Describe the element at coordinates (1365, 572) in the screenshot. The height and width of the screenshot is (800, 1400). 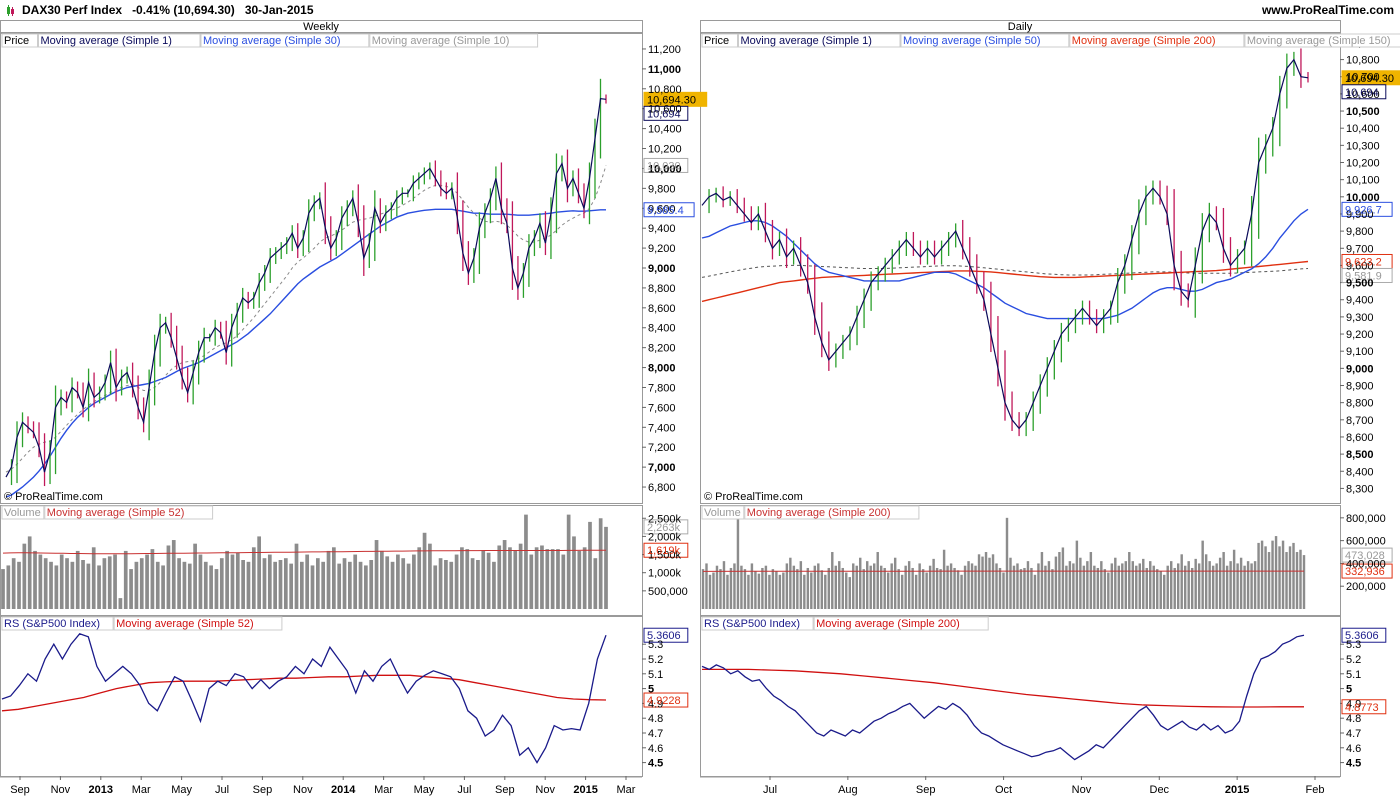
I see `value-tag-label: 332,936` at that location.